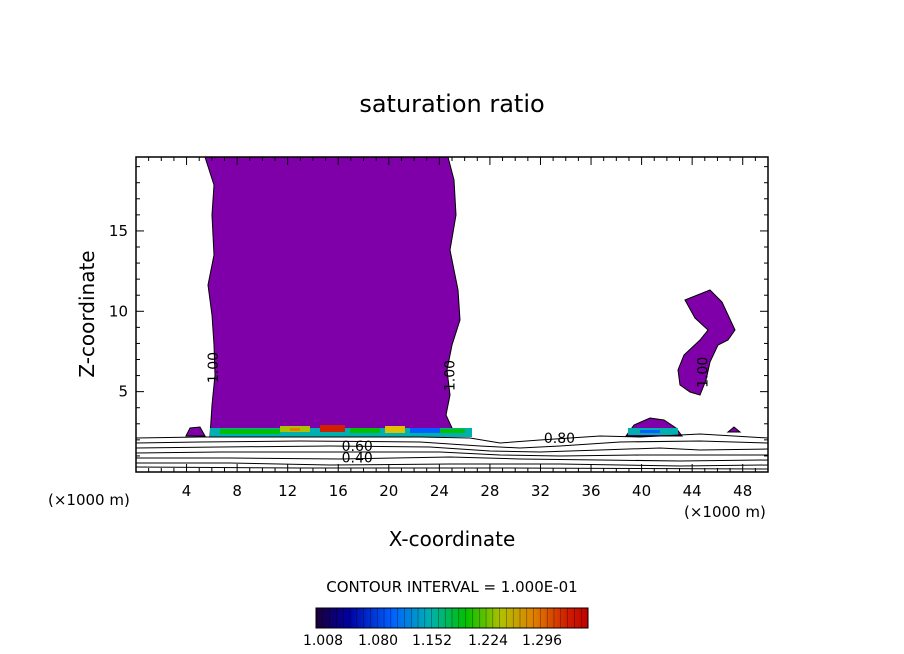  Describe the element at coordinates (452, 618) in the screenshot. I see `colorbar-stripes` at that location.